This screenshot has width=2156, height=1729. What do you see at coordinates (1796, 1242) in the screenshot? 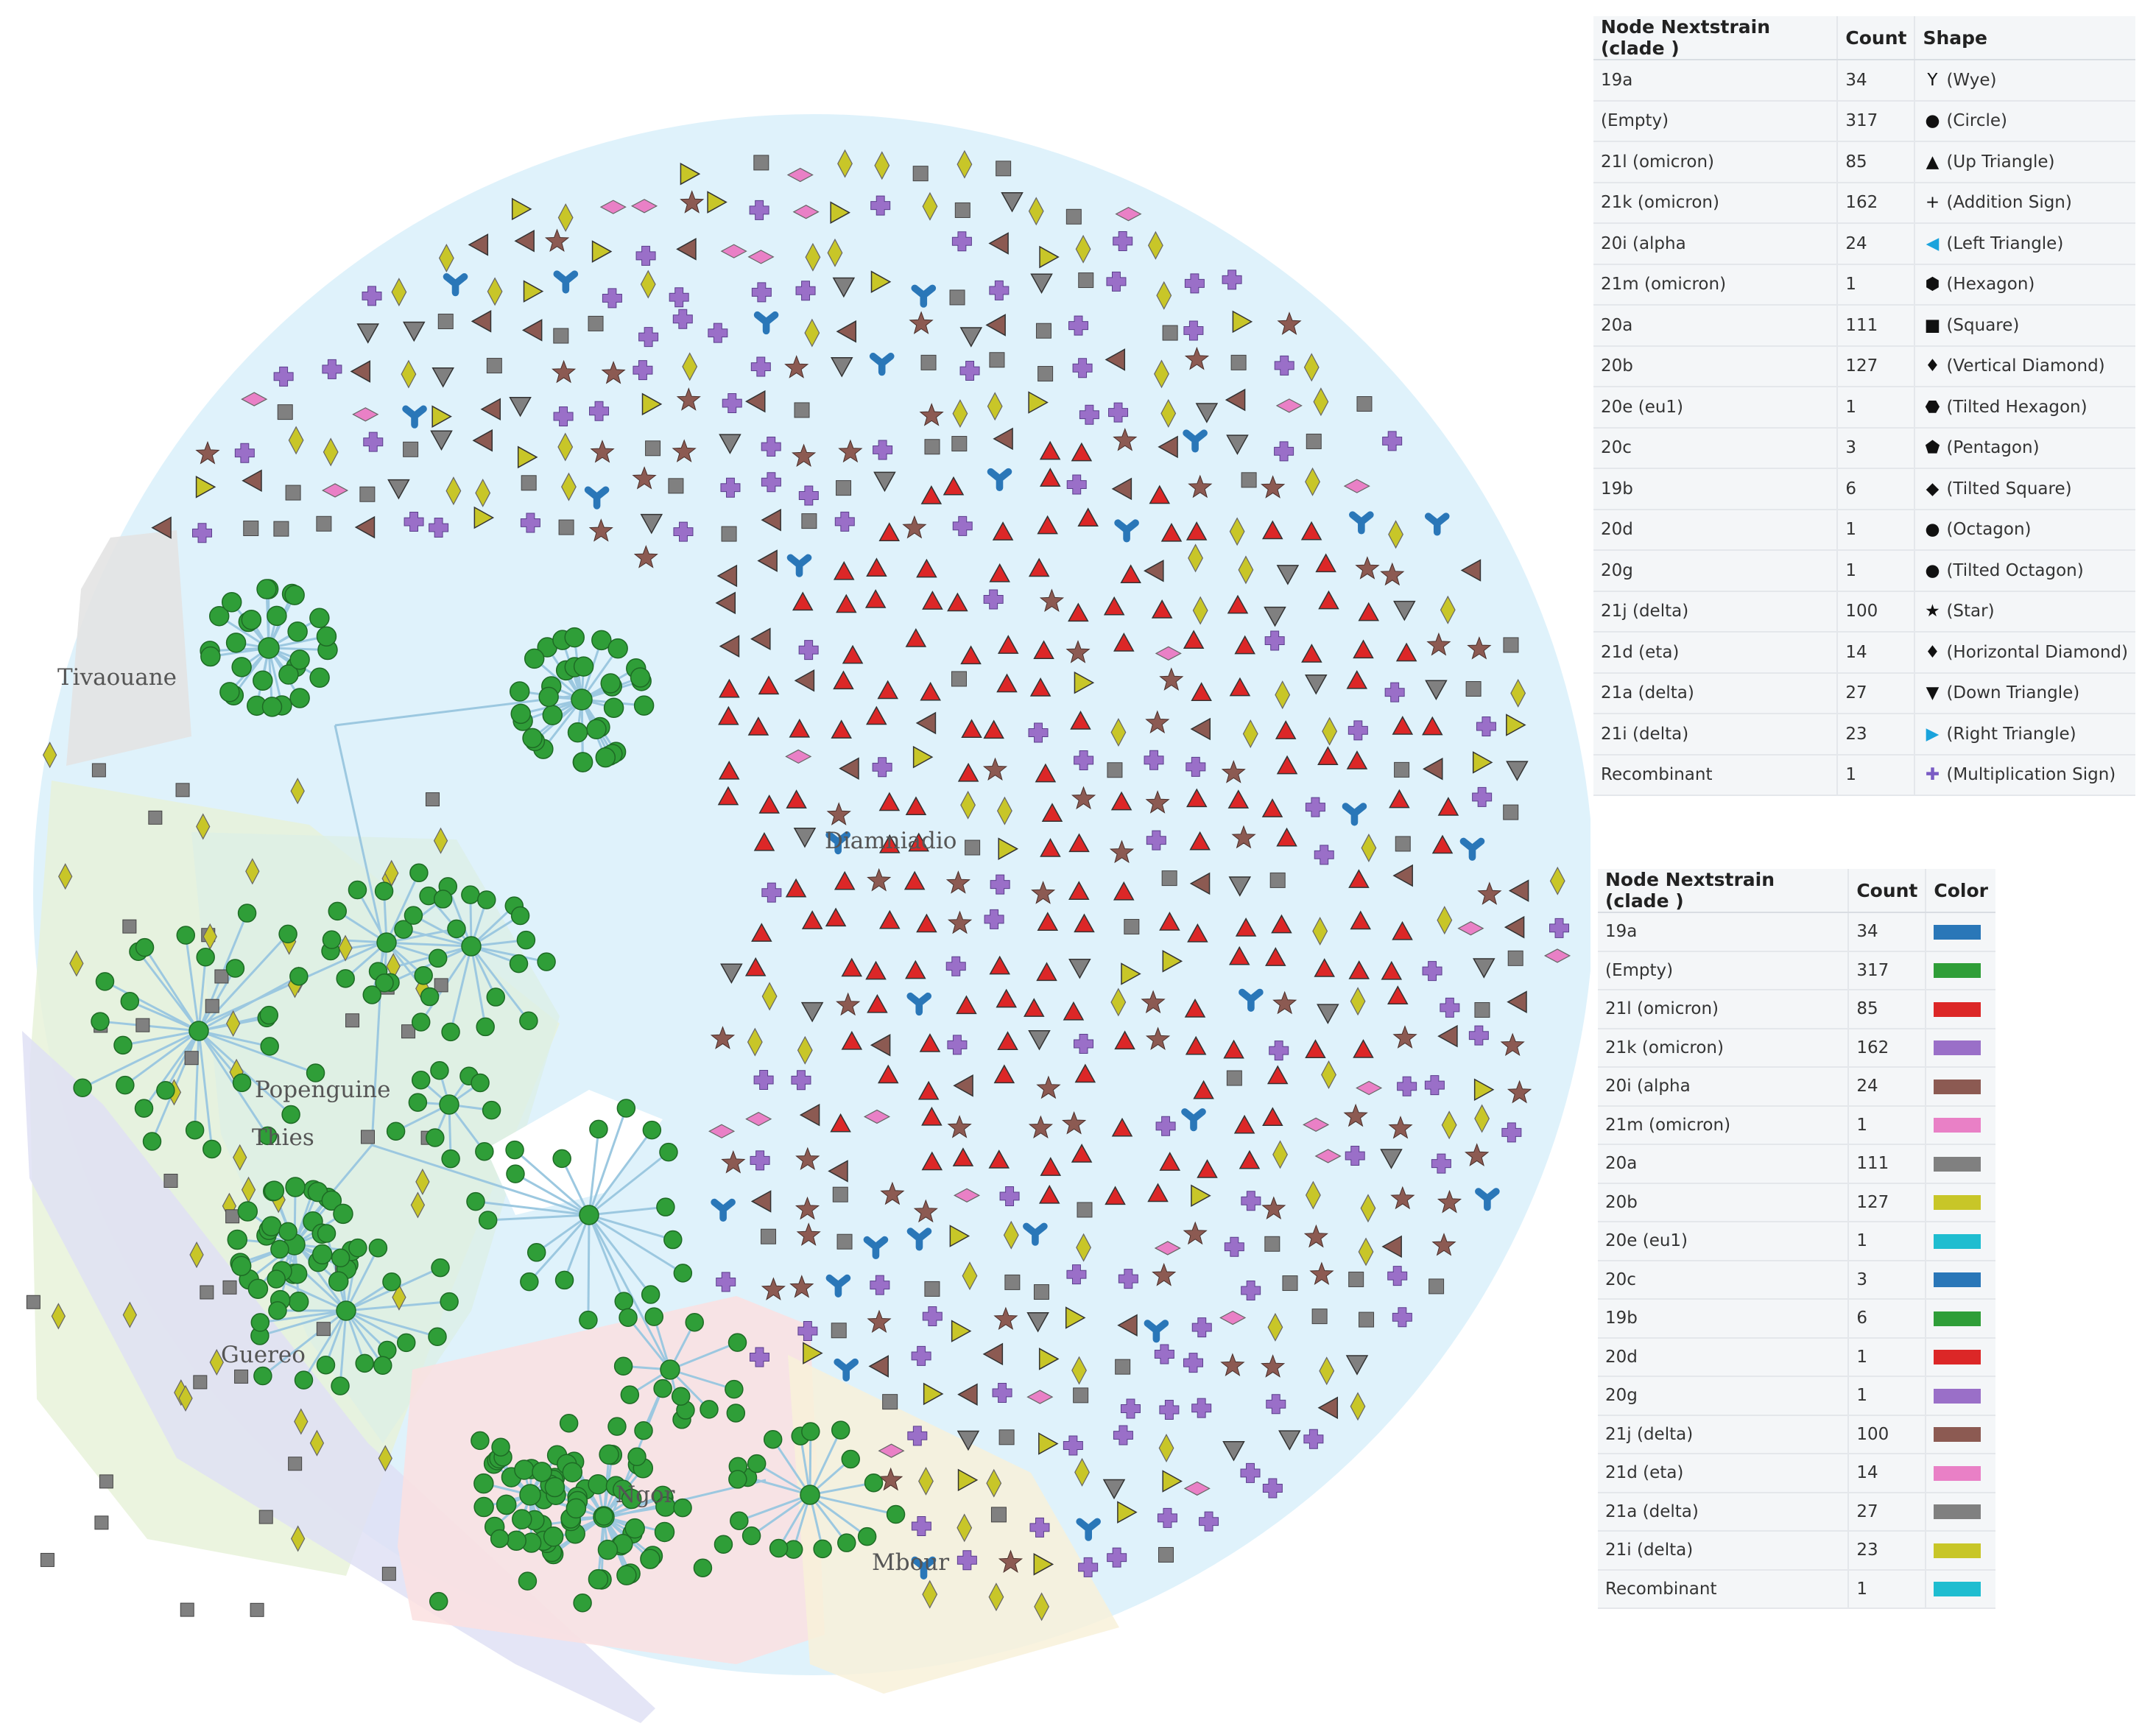
I see `color-legend-row: 20e (eu1) 1` at bounding box center [1796, 1242].